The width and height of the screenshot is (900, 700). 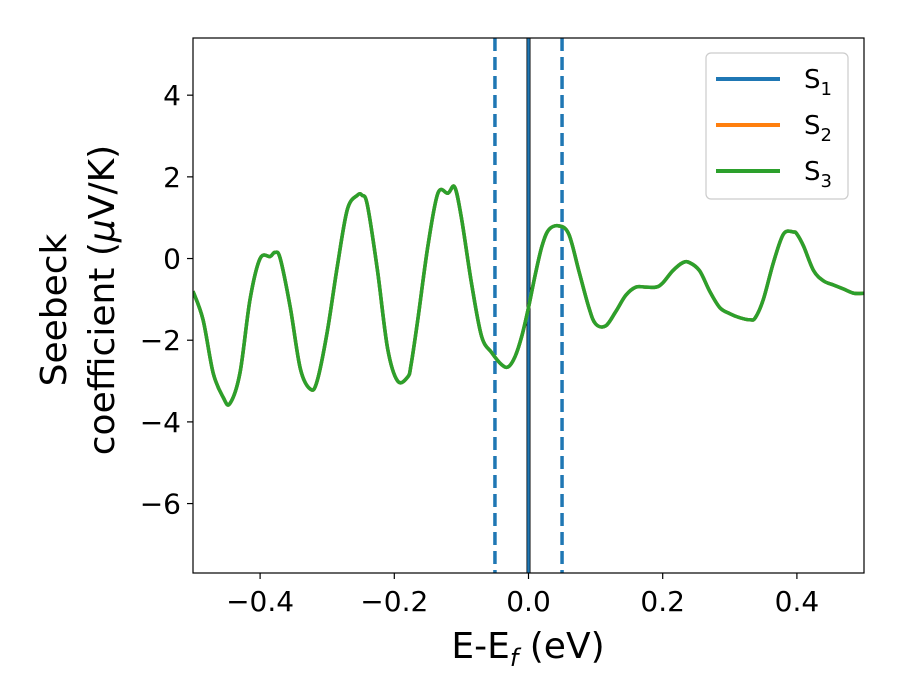 I want to click on y-tick-label: 0, so click(x=172, y=259).